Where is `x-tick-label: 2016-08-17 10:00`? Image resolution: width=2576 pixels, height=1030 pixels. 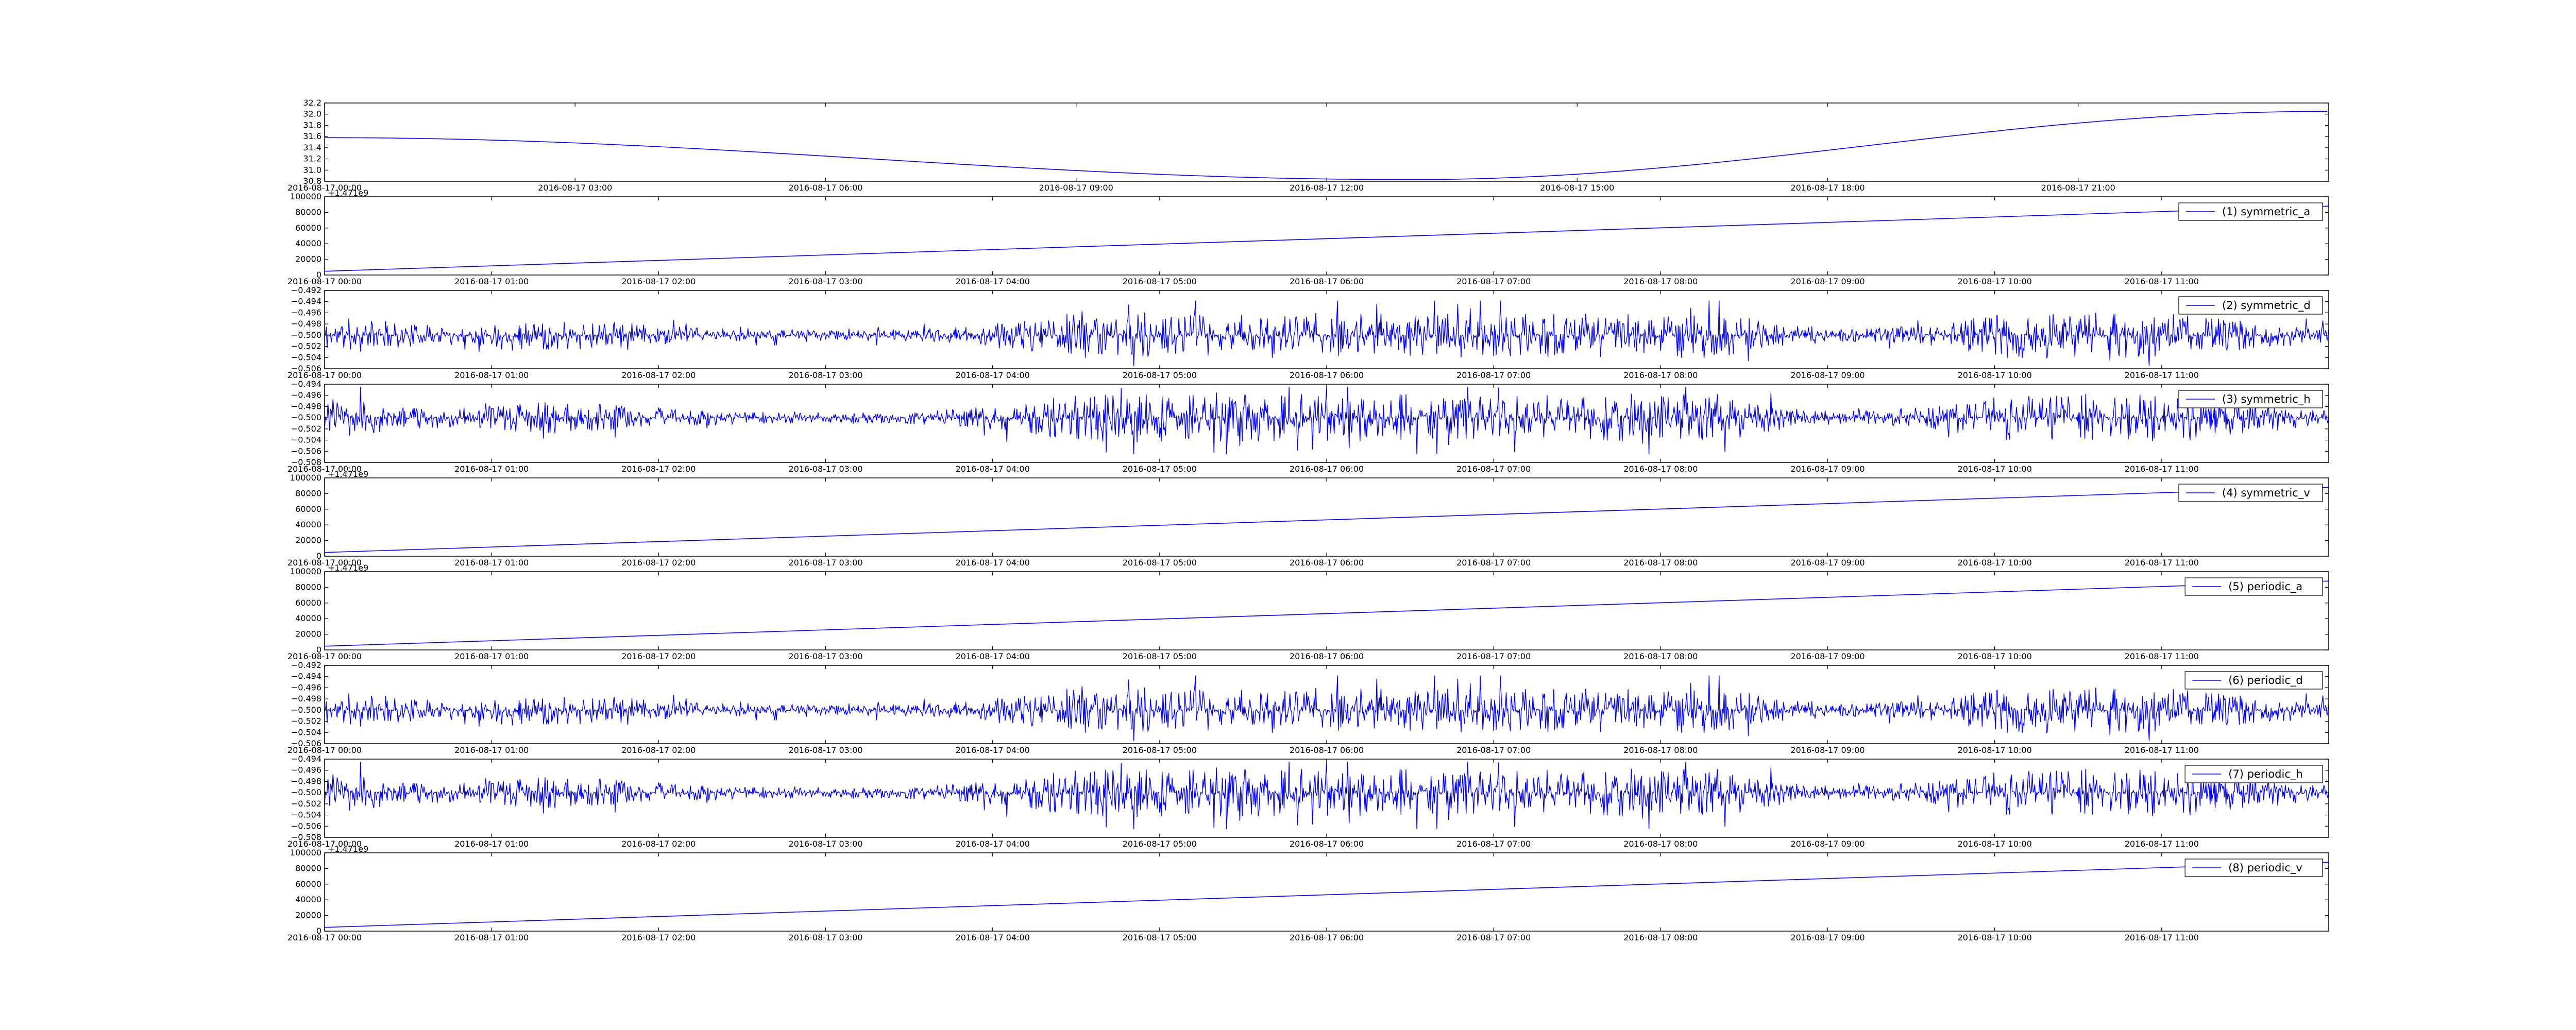 x-tick-label: 2016-08-17 10:00 is located at coordinates (1995, 375).